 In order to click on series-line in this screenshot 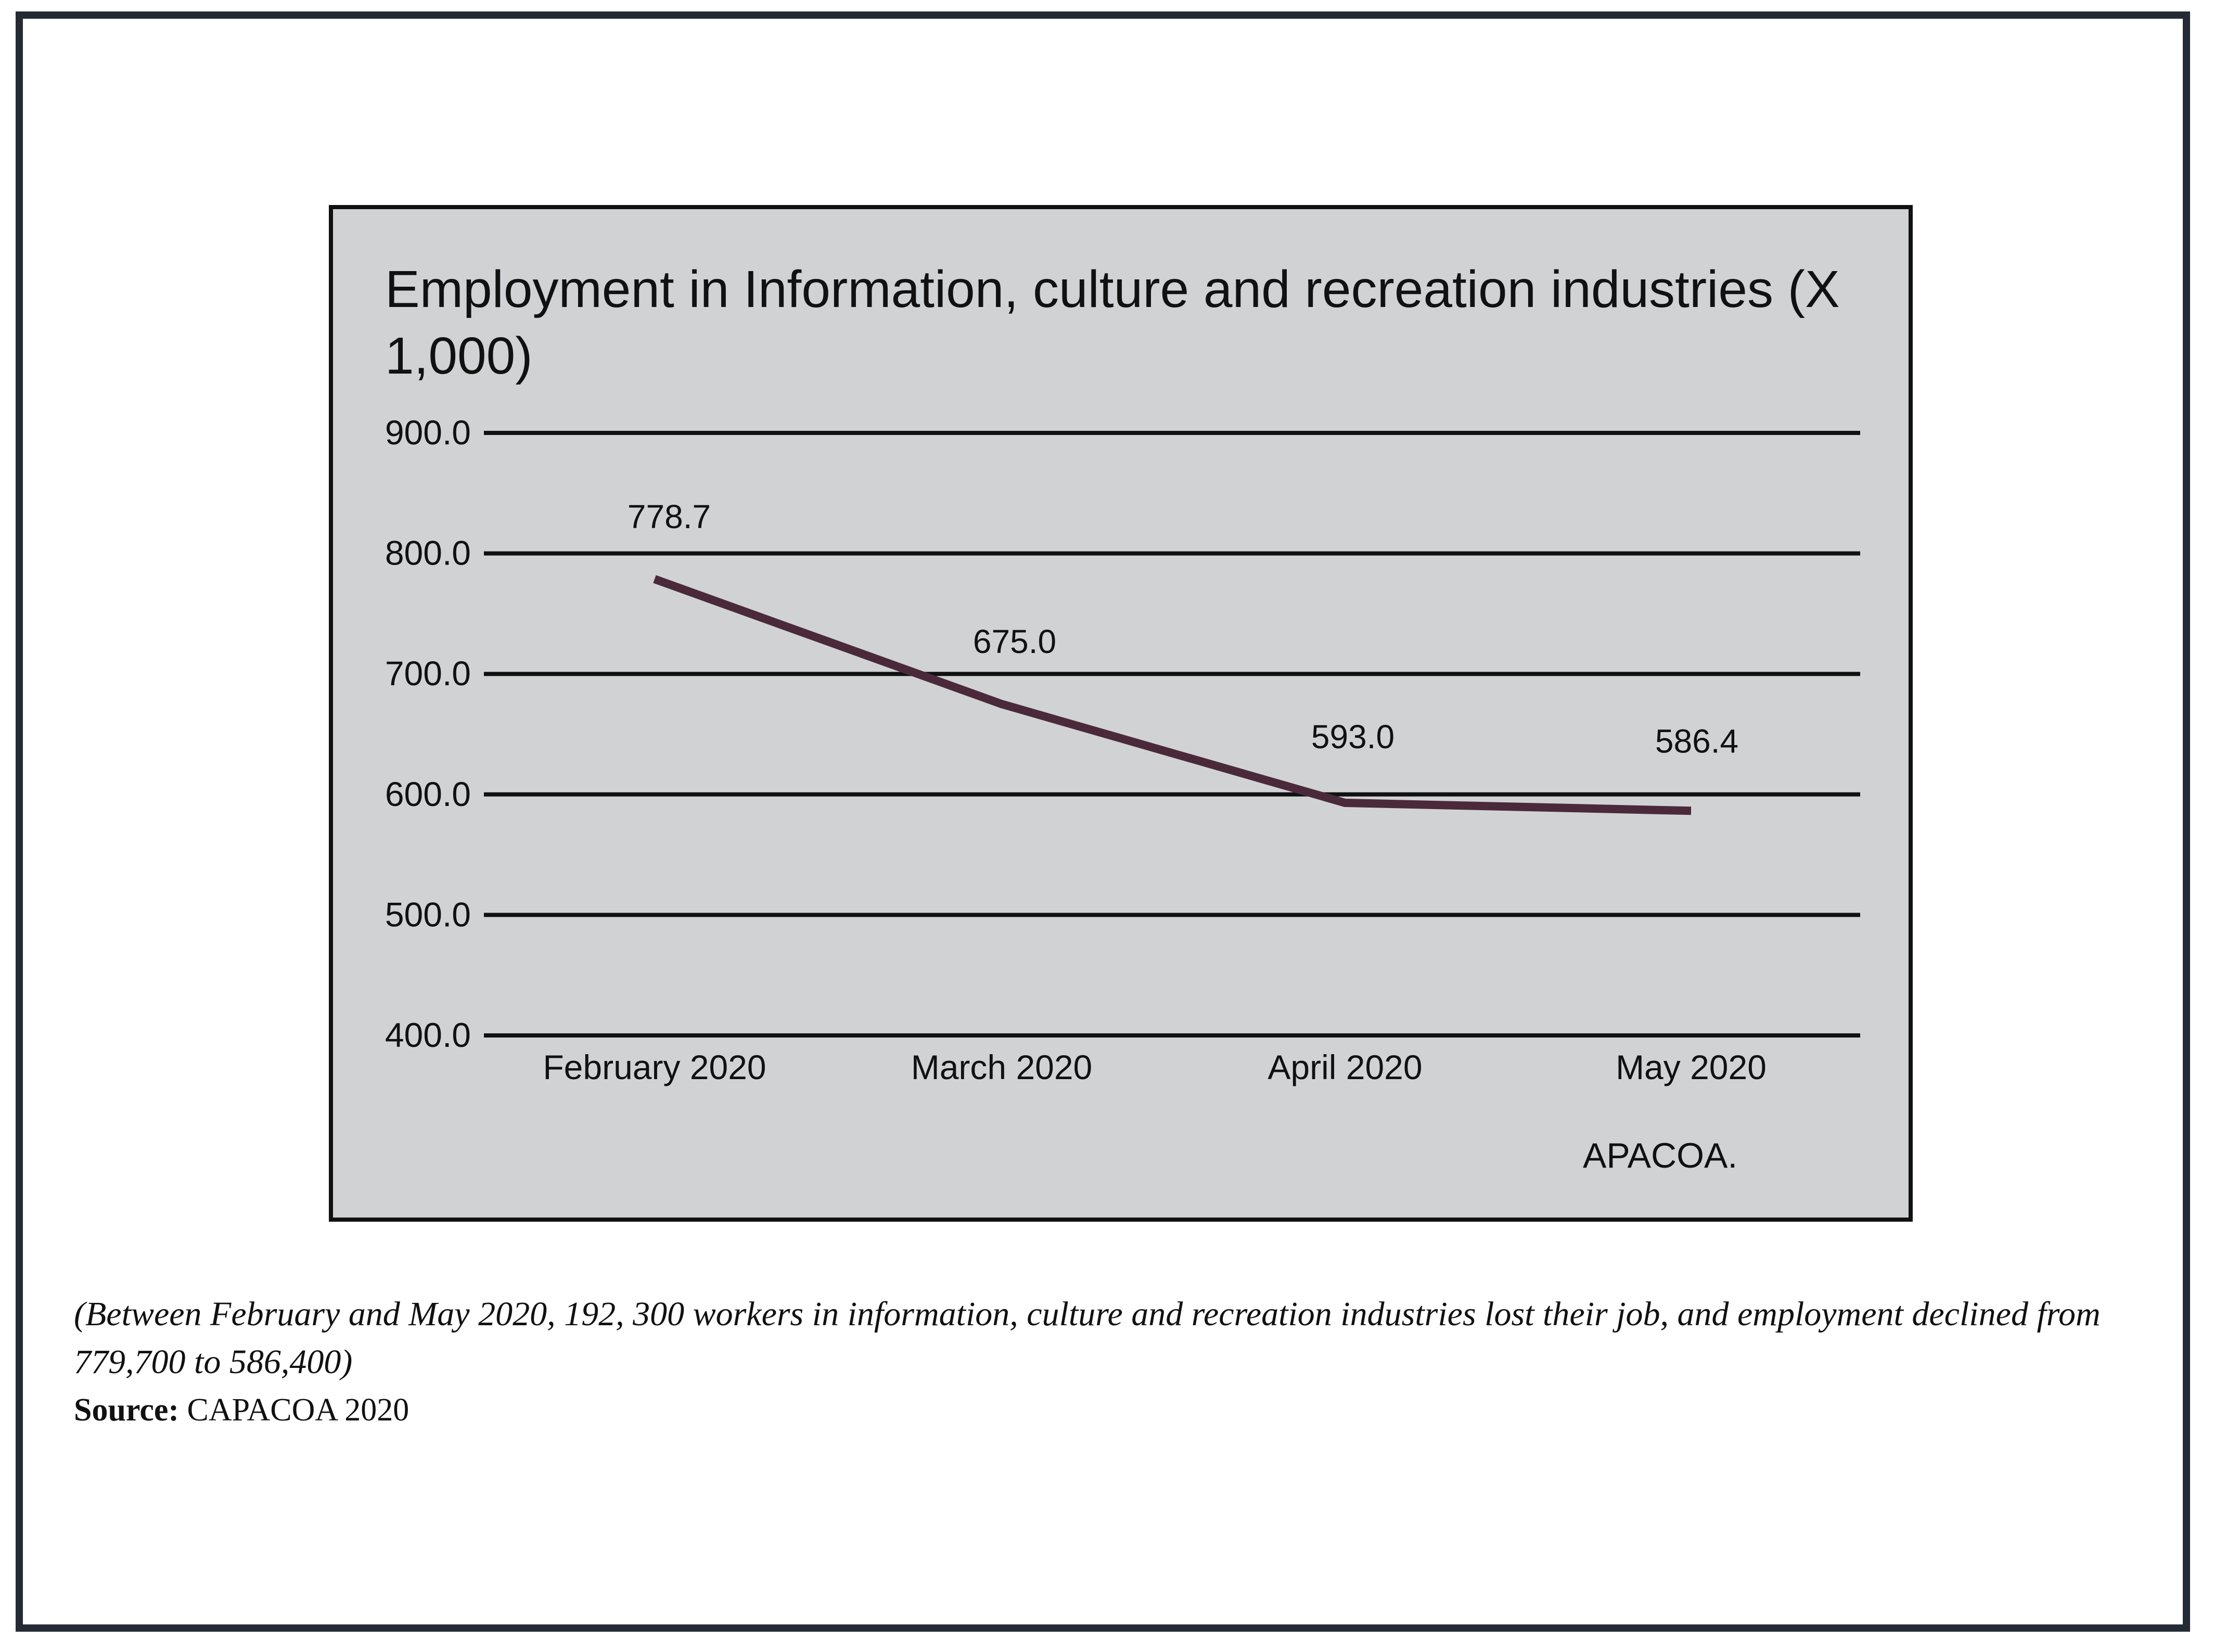, I will do `click(1172, 695)`.